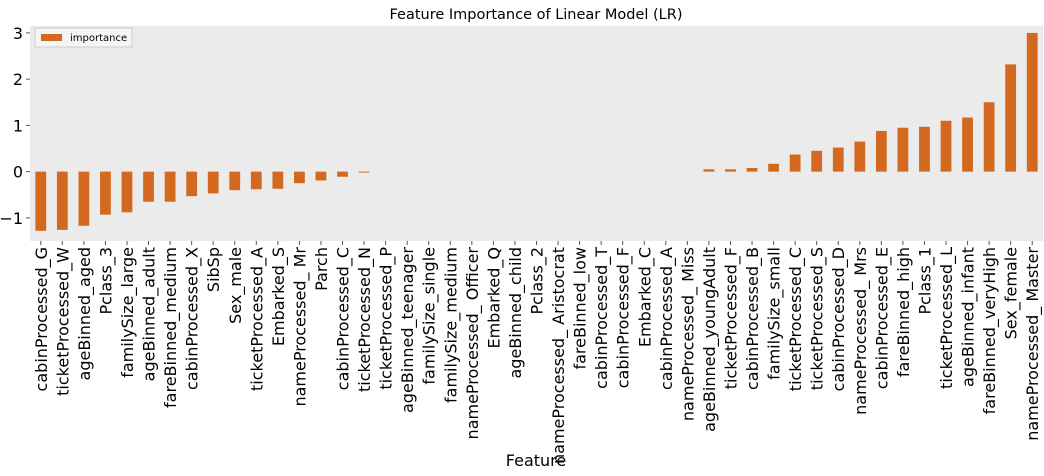  I want to click on bar-sex-female, so click(1011, 118).